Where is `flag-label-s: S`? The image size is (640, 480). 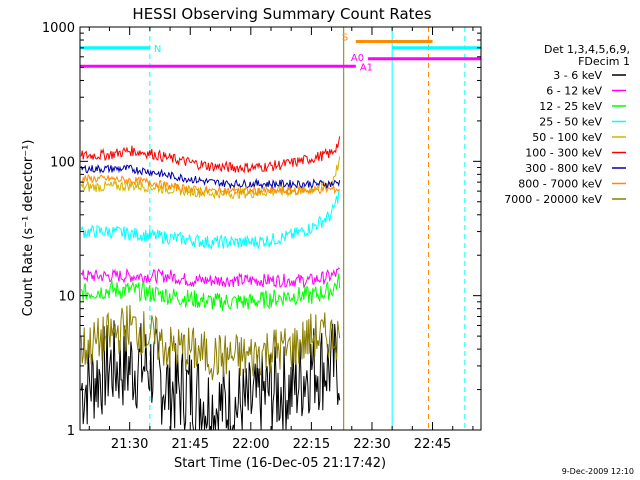 flag-label-s: S is located at coordinates (345, 37).